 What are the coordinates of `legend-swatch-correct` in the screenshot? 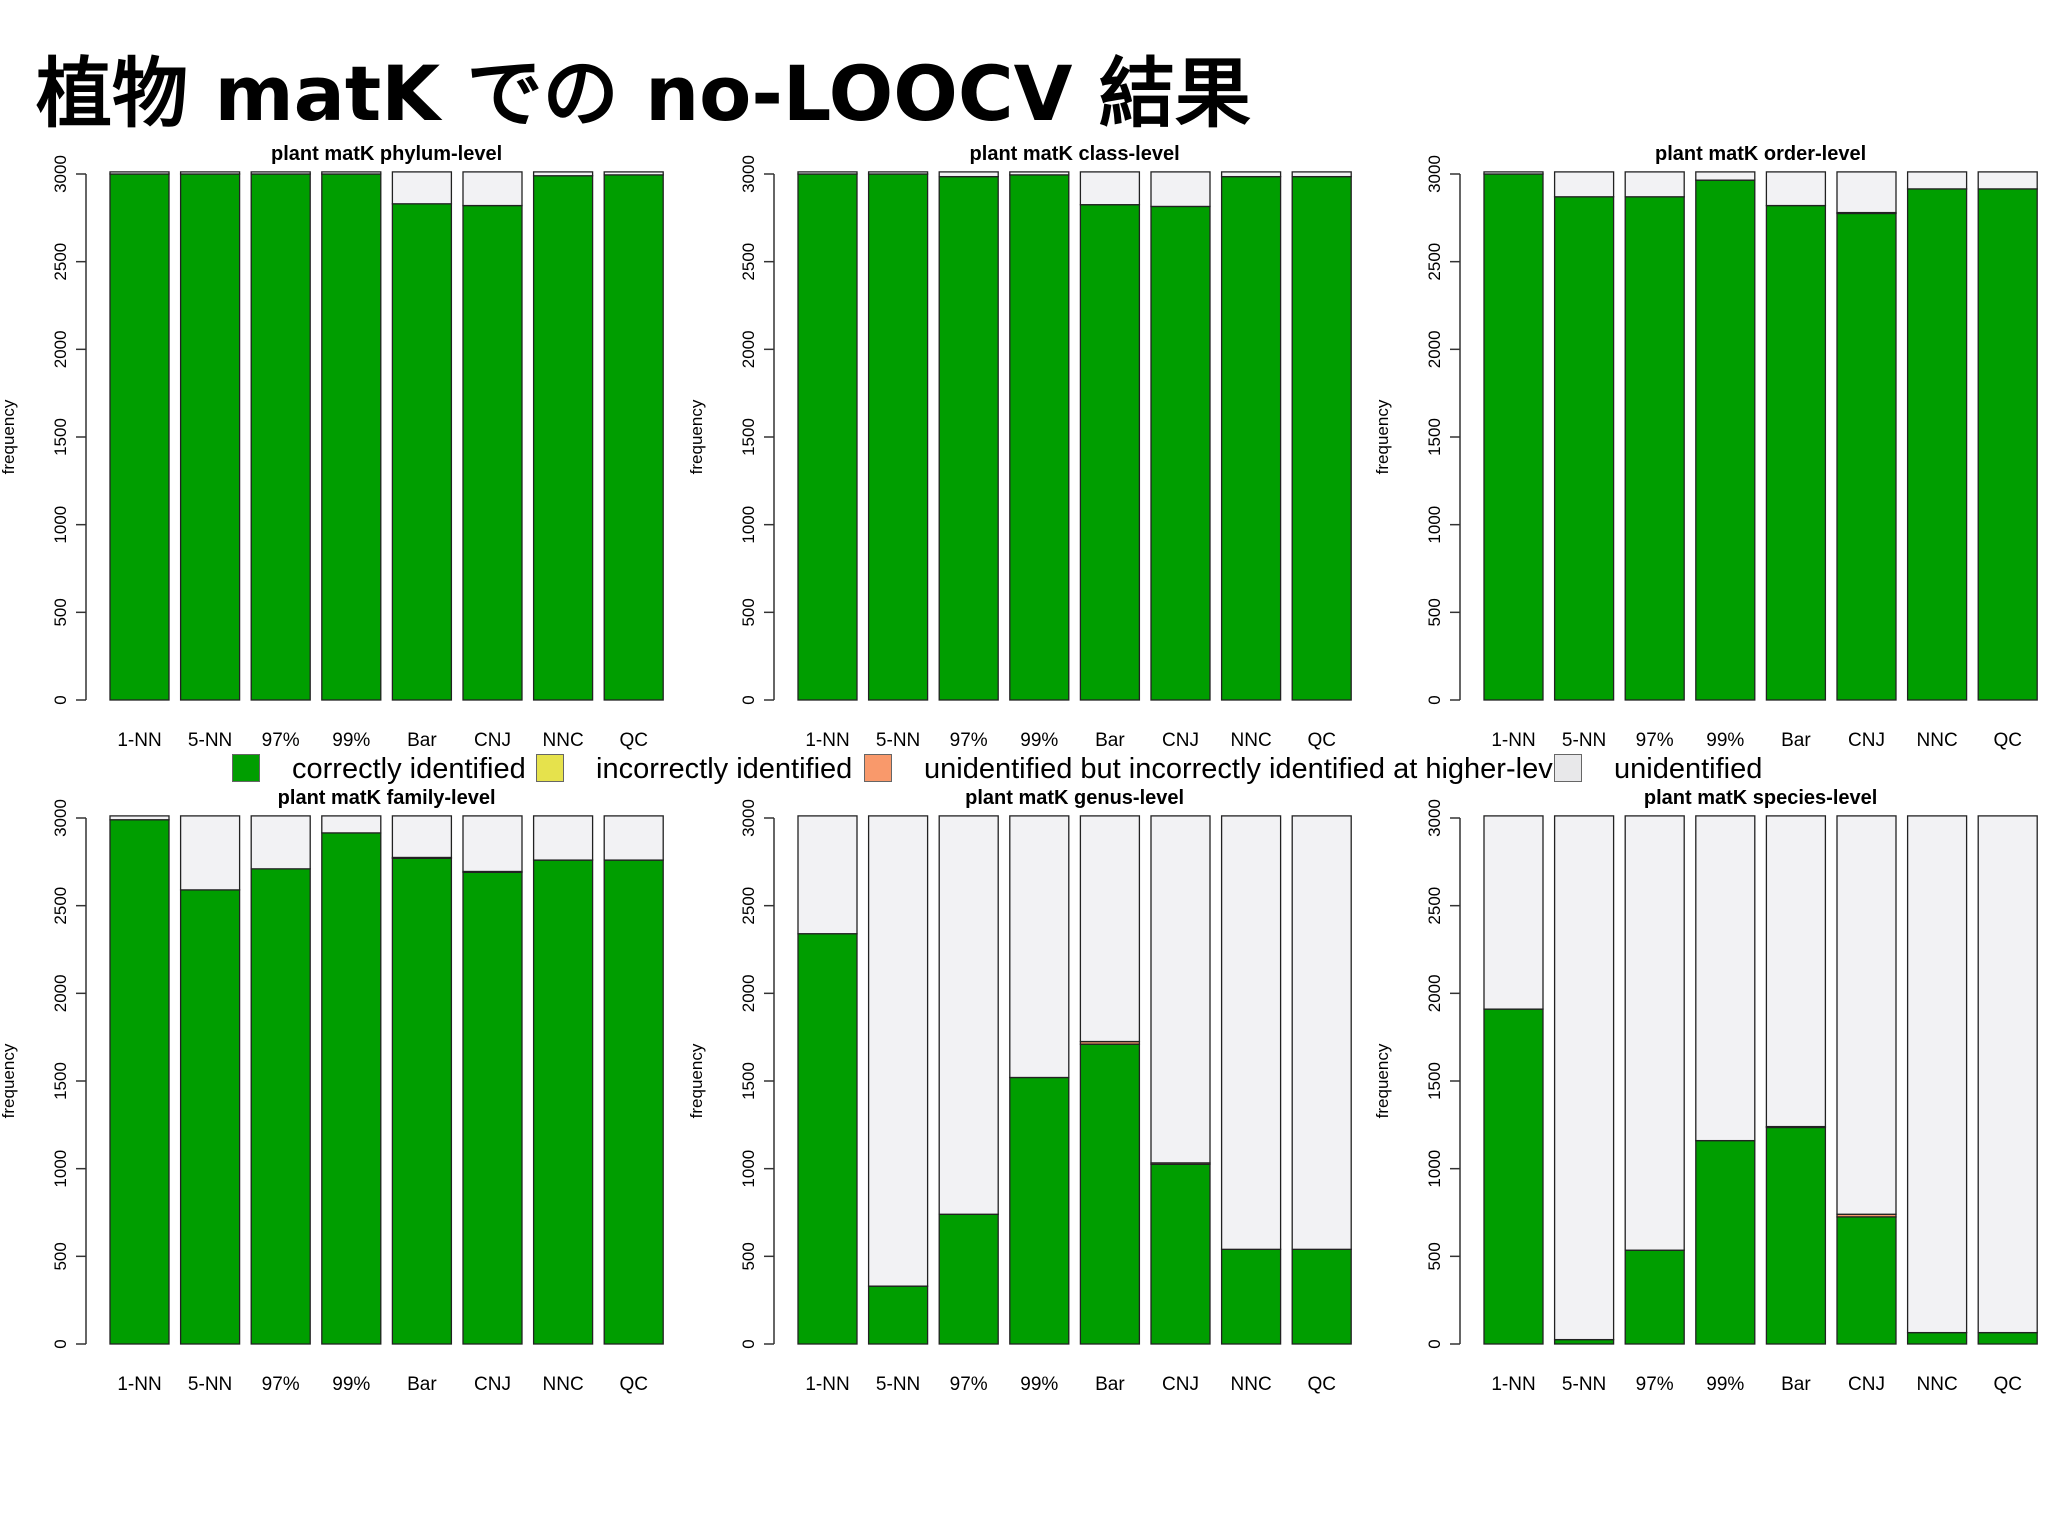 It's located at (246, 768).